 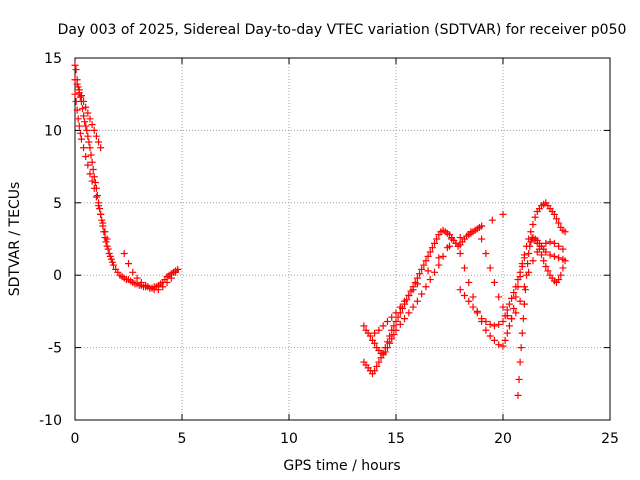 I want to click on y-tick-label: 0, so click(x=57, y=276).